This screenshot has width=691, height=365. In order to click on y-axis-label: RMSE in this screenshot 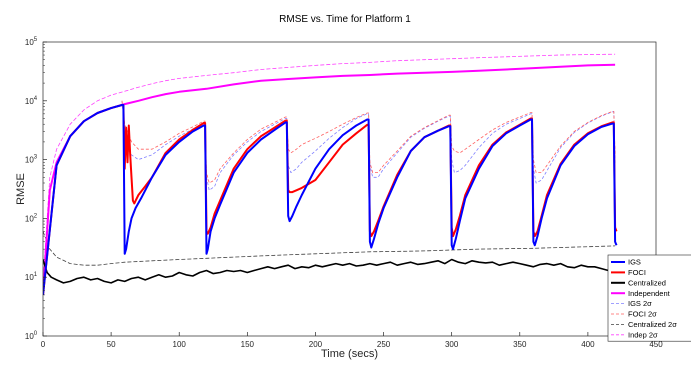, I will do `click(21, 189)`.